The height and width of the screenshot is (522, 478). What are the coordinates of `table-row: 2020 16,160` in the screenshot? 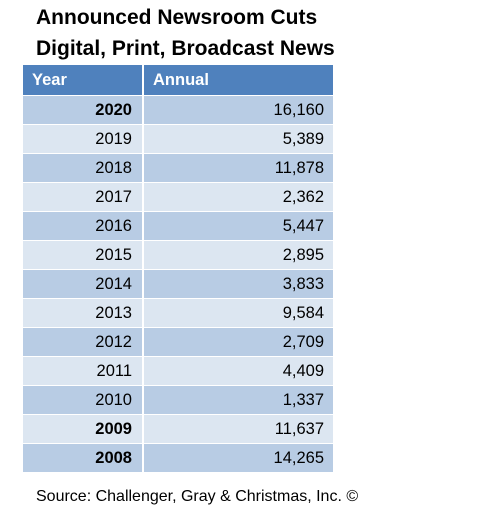 It's located at (178, 110).